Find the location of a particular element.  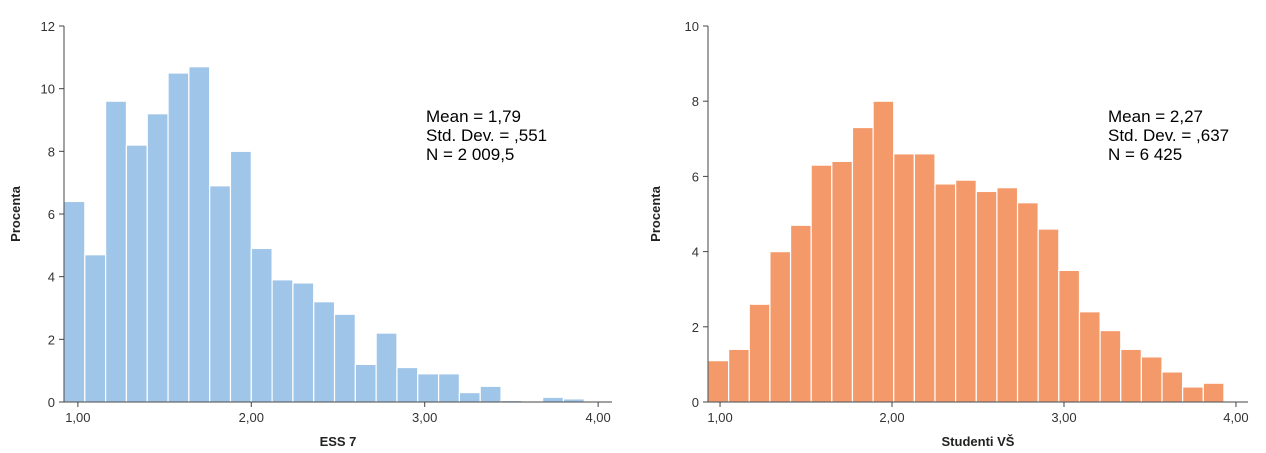

chart-0-y-tick-label-0: 0 is located at coordinates (51, 402).